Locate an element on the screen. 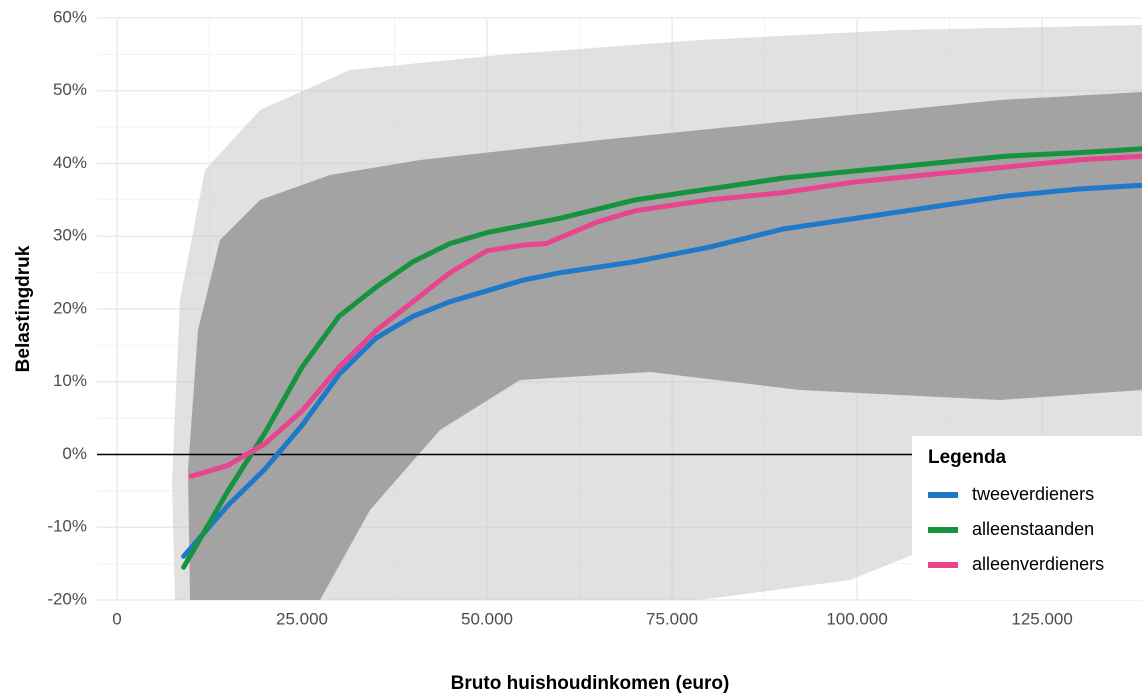 This screenshot has width=1142, height=695. y-tick-label: 60% is located at coordinates (70, 16).